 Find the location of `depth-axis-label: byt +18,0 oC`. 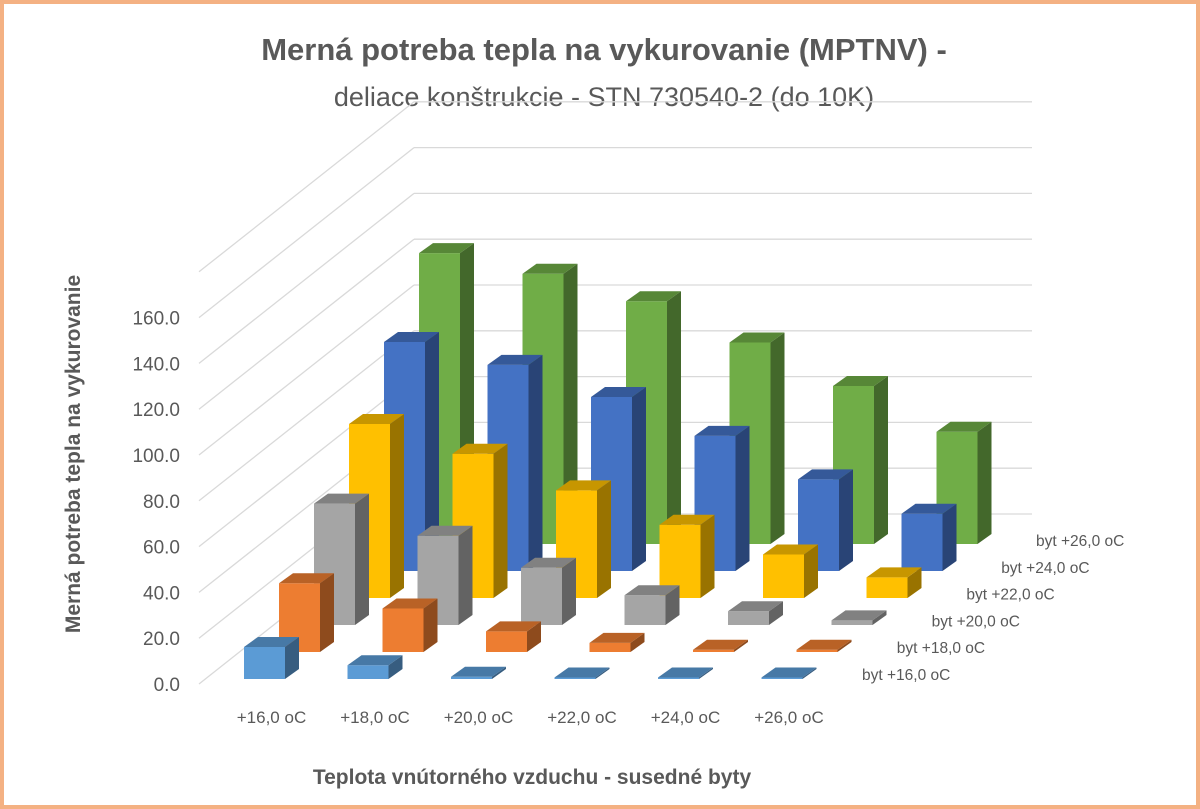

depth-axis-label: byt +18,0 oC is located at coordinates (941, 648).